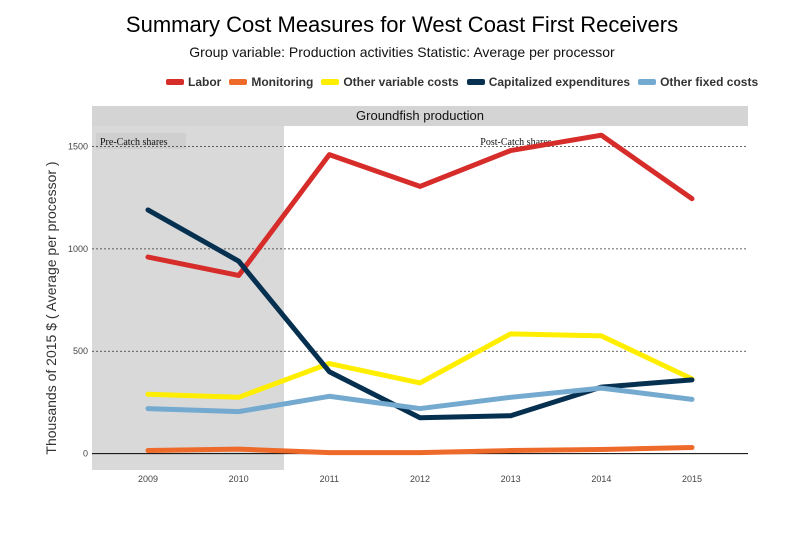  Describe the element at coordinates (709, 82) in the screenshot. I see `legend-label: Other fixed costs` at that location.